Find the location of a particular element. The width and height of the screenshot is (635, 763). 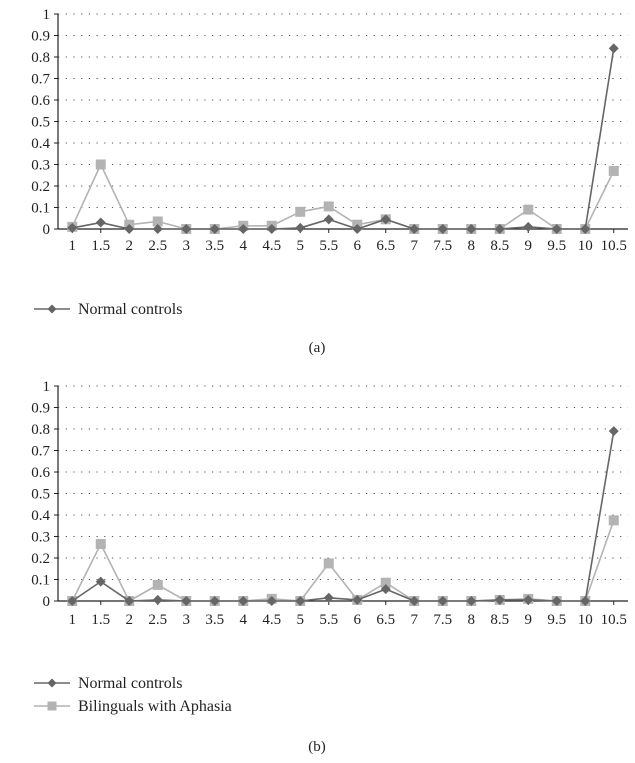

legend-marker is located at coordinates (52, 683).